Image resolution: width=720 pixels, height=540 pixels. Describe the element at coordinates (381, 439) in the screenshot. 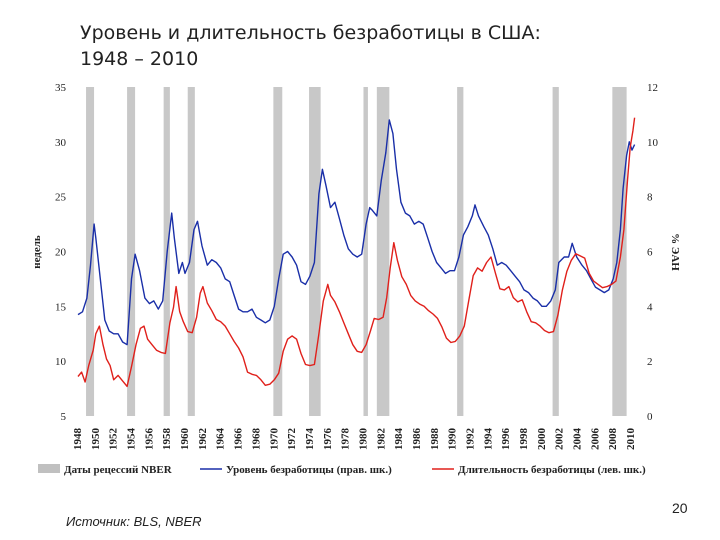

I see `x-axis-tick-label: 1982` at that location.